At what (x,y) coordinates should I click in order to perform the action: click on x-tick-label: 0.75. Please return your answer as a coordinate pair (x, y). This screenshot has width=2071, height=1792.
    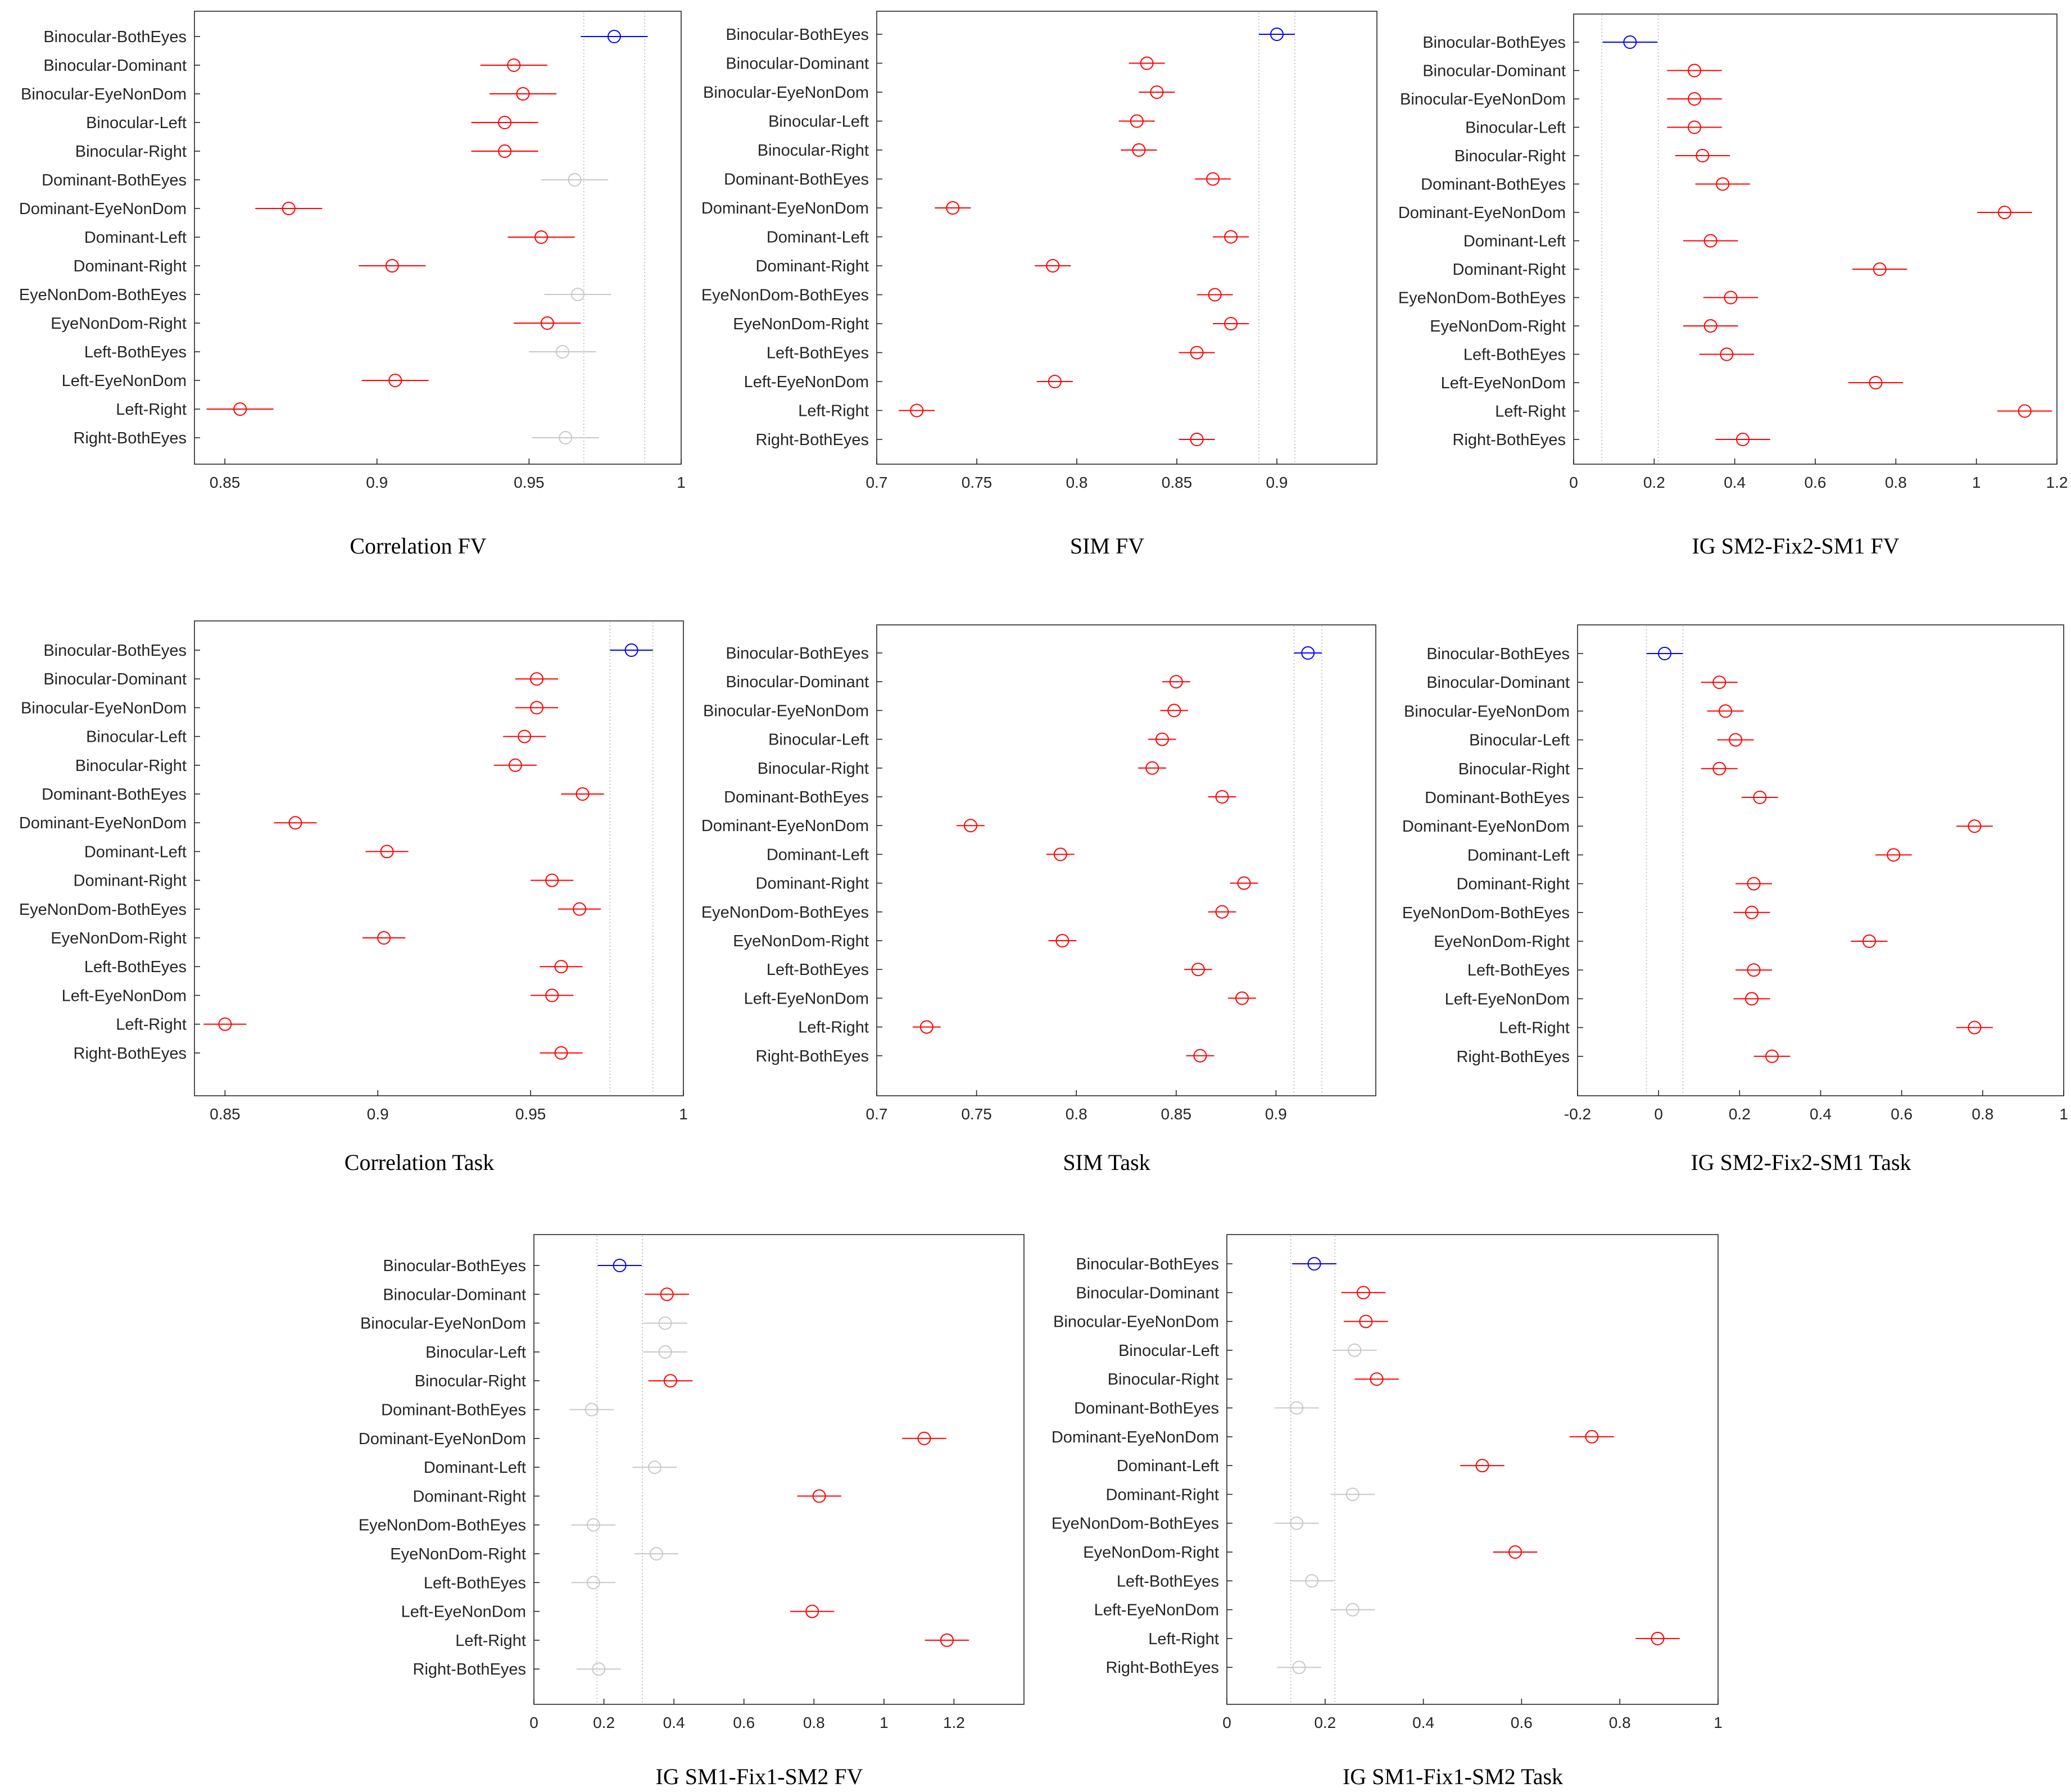
    Looking at the image, I should click on (976, 1114).